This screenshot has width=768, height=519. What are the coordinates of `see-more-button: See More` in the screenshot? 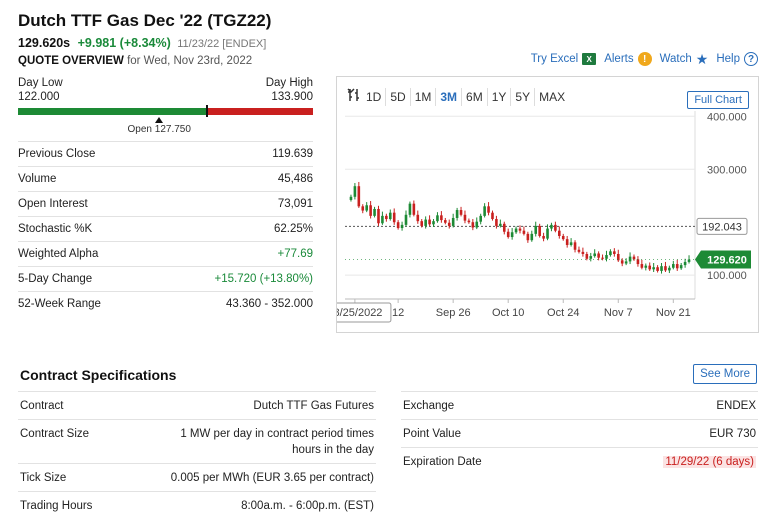 It's located at (725, 374).